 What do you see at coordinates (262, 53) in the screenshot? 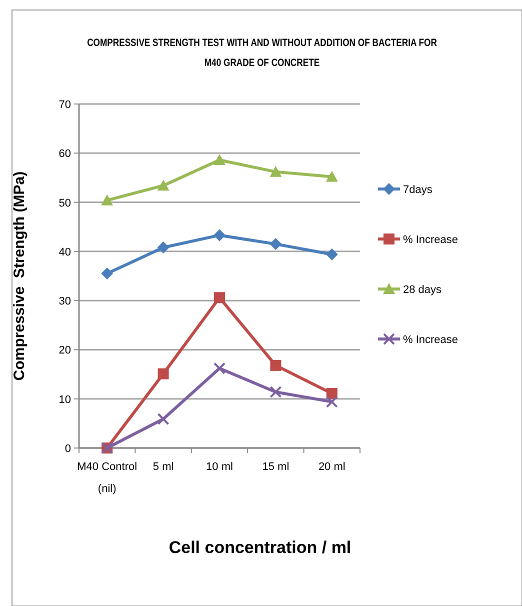
I see `chart-title: COMPRESSIVE STRENGTH TEST WITH AND WITHOUT ADDITION OF BACTERIA FOR M40 GRADE OF CONCRETE` at bounding box center [262, 53].